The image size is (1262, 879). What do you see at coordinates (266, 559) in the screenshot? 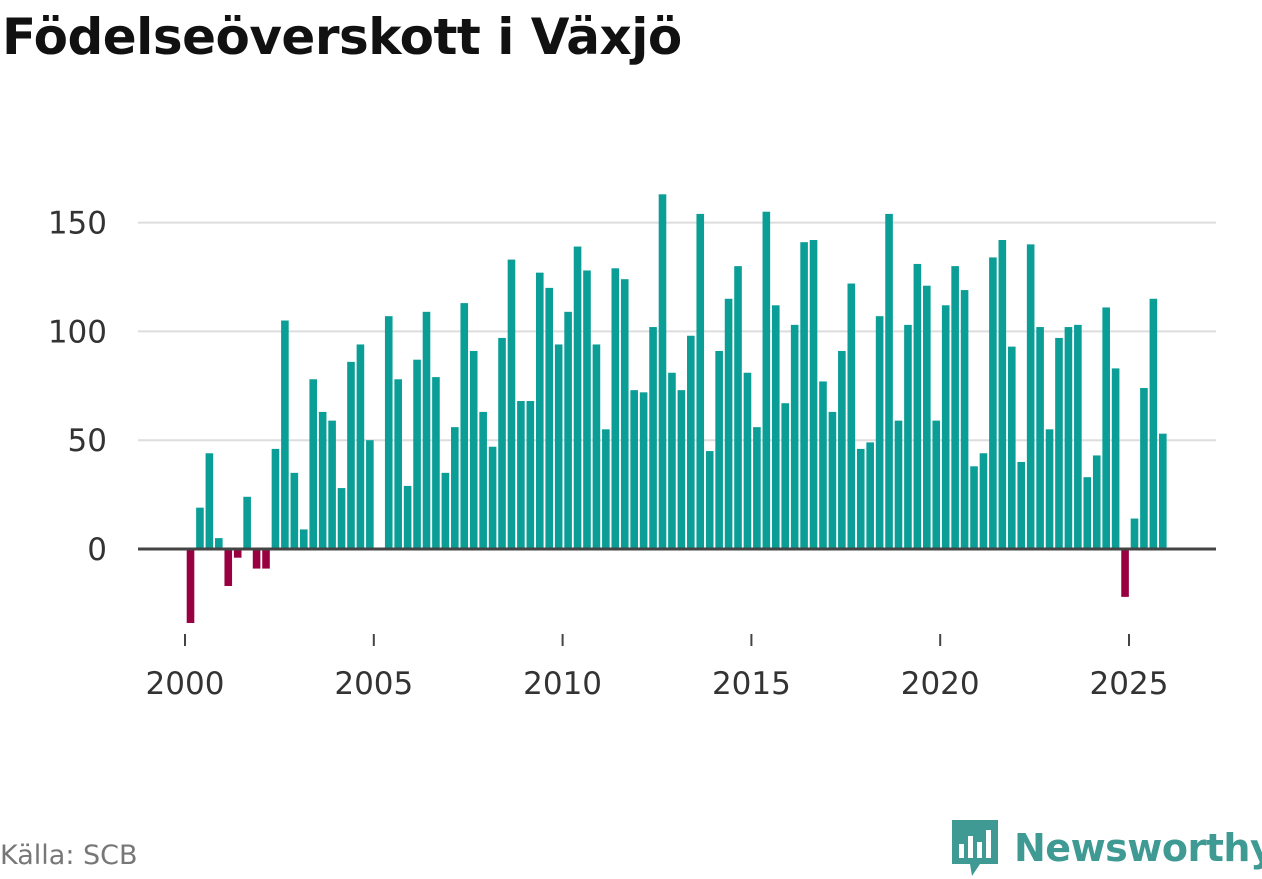
I see `bar-2002-q1` at bounding box center [266, 559].